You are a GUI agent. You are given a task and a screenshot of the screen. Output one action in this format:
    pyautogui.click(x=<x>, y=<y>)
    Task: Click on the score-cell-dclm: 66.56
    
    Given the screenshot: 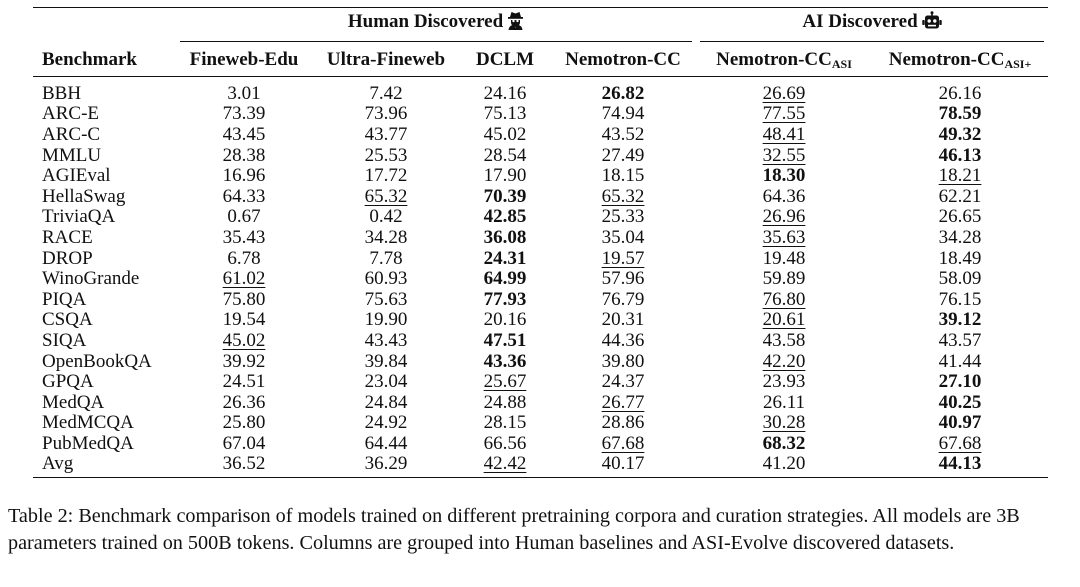 What is the action you would take?
    pyautogui.click(x=505, y=443)
    